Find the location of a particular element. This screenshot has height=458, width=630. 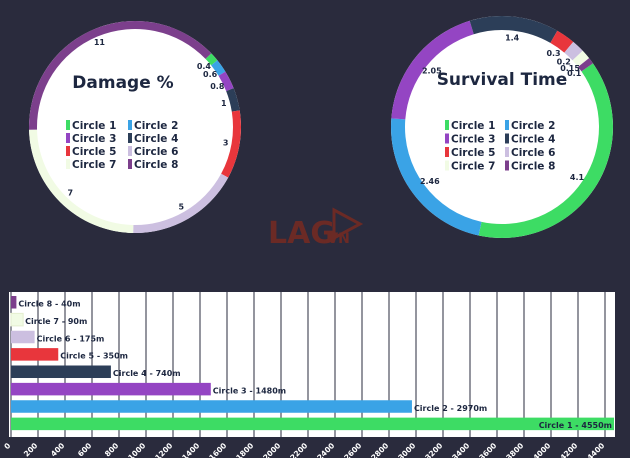

slice-value-circle-2: 0.6 is located at coordinates (210, 74).